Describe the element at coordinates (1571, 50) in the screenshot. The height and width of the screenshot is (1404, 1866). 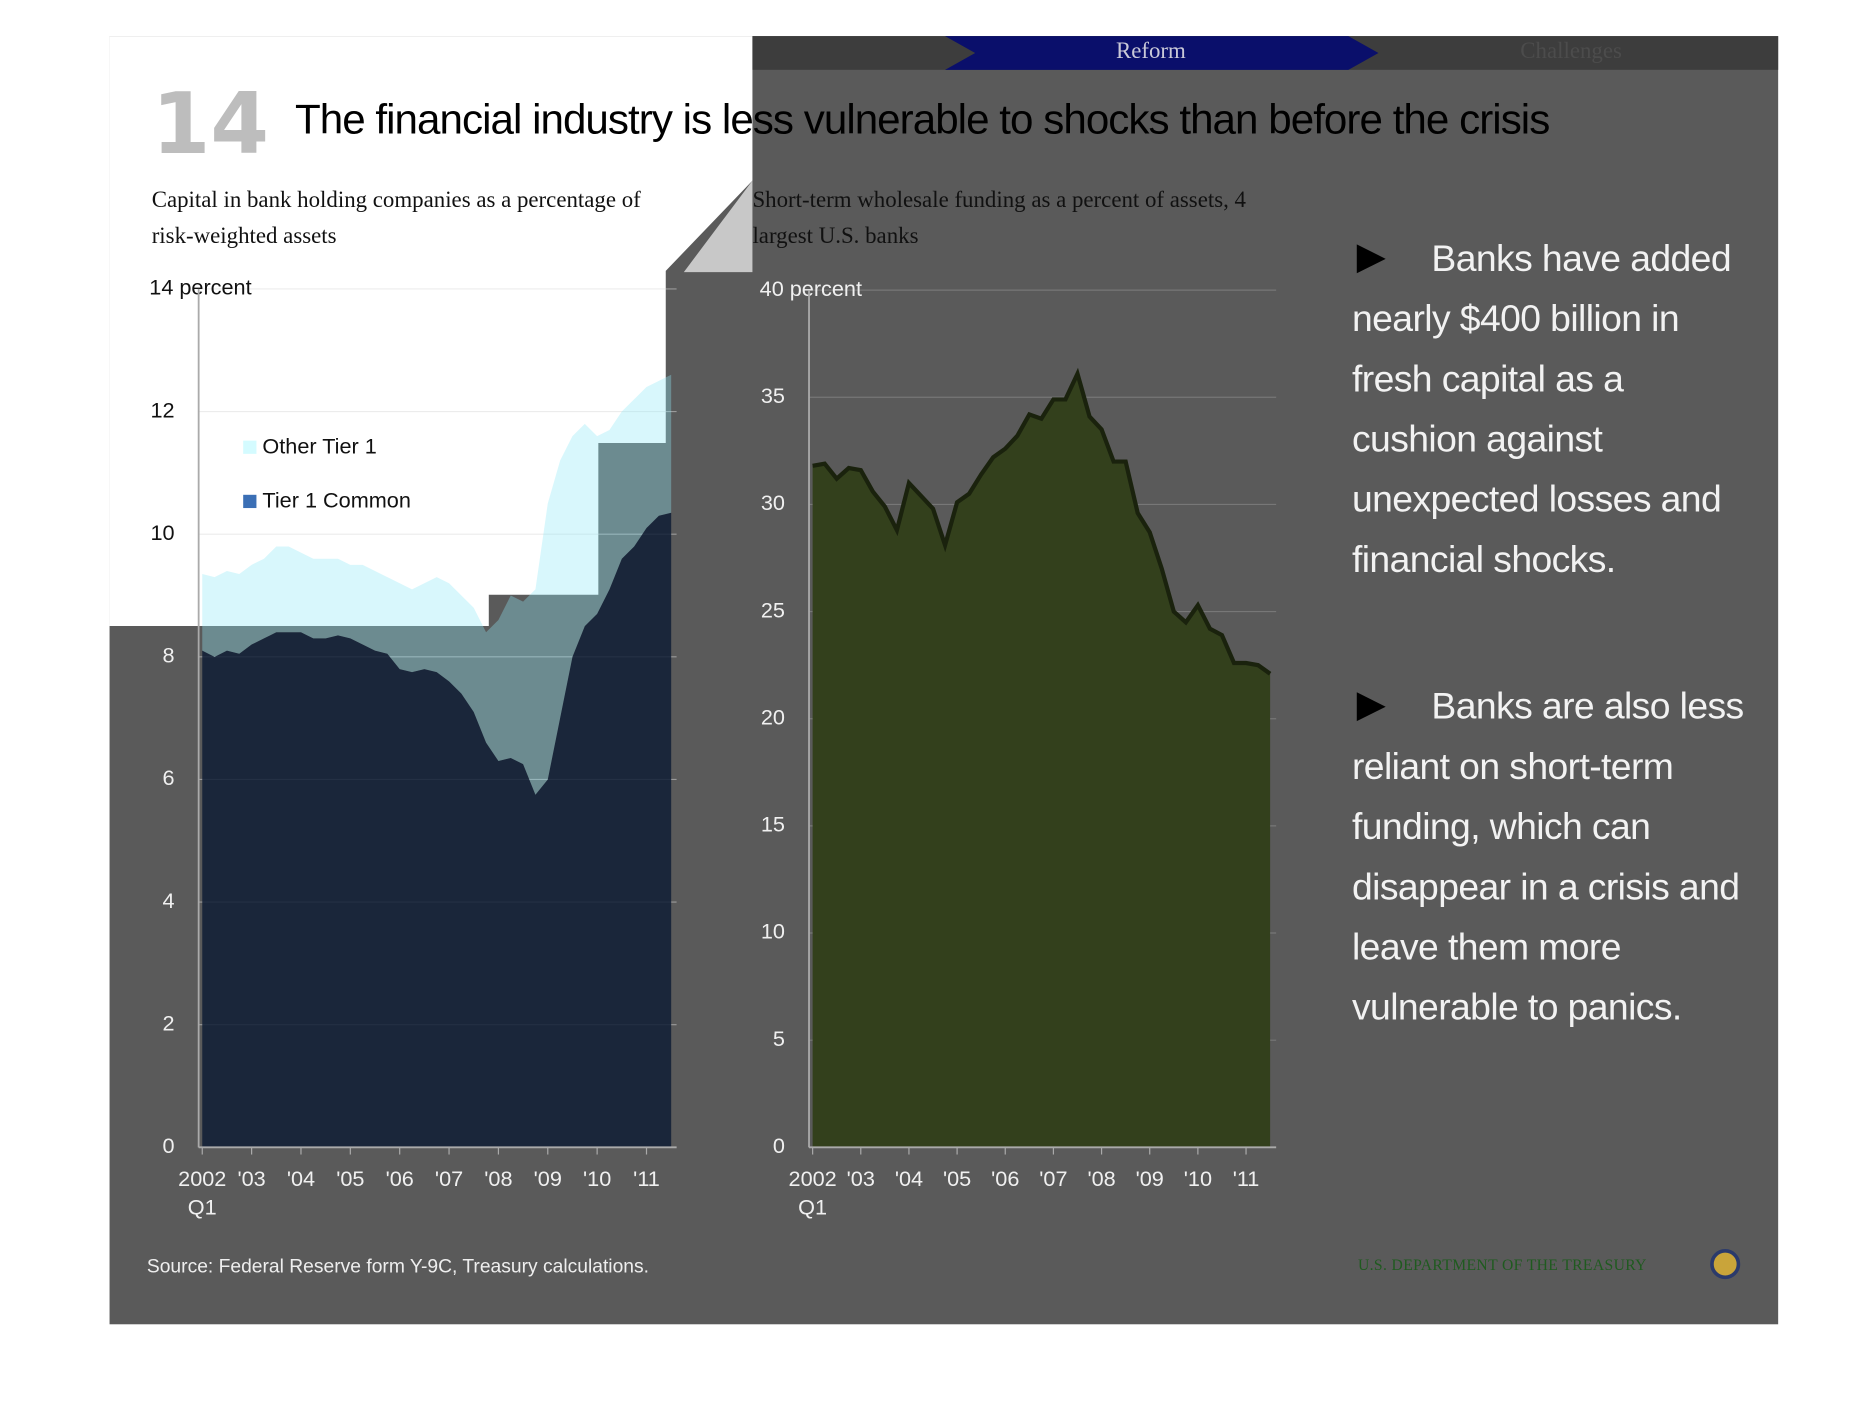
I see `nav-tab: Challenges` at that location.